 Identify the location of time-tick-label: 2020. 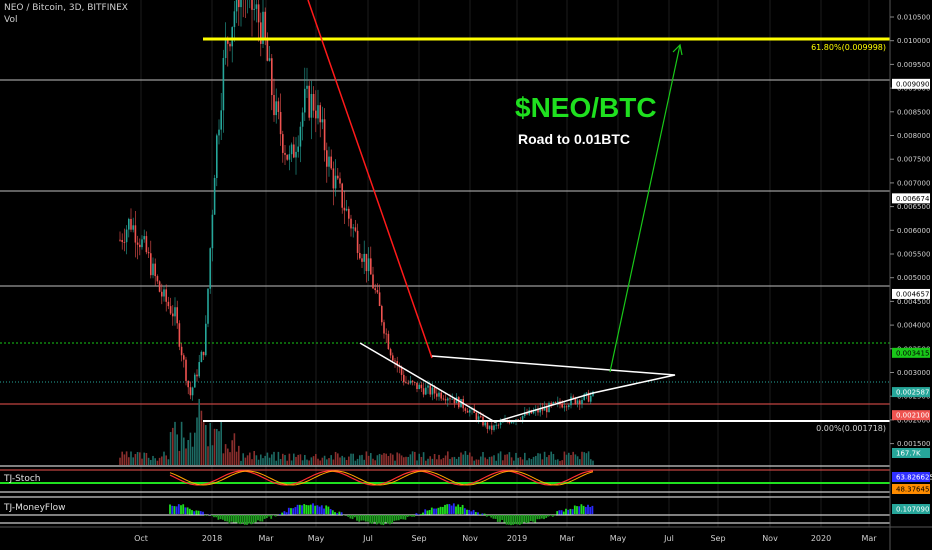
(821, 538).